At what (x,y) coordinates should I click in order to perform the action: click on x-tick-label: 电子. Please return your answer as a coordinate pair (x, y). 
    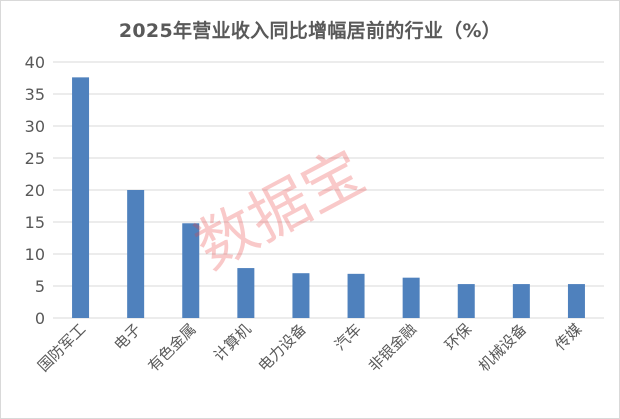
    Looking at the image, I should click on (128, 337).